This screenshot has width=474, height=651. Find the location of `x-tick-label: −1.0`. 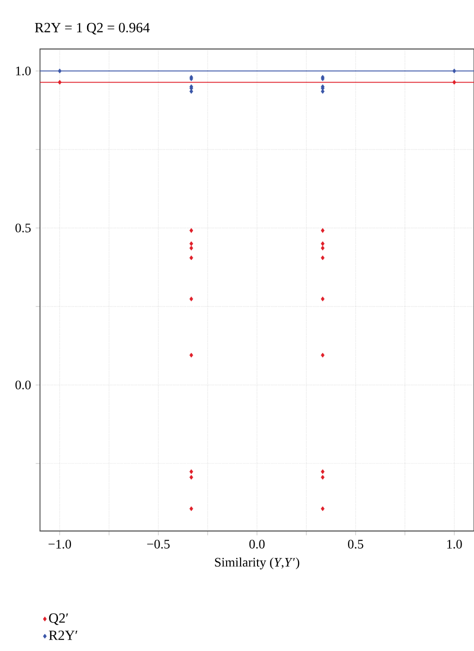

x-tick-label: −1.0 is located at coordinates (60, 544).